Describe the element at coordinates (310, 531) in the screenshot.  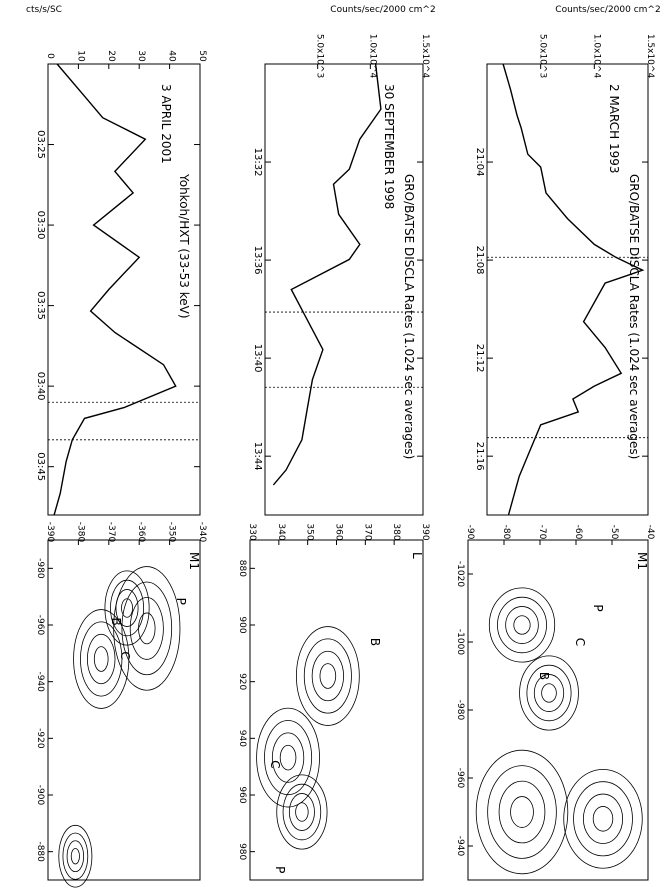
I see `map-tick-label: 350` at that location.